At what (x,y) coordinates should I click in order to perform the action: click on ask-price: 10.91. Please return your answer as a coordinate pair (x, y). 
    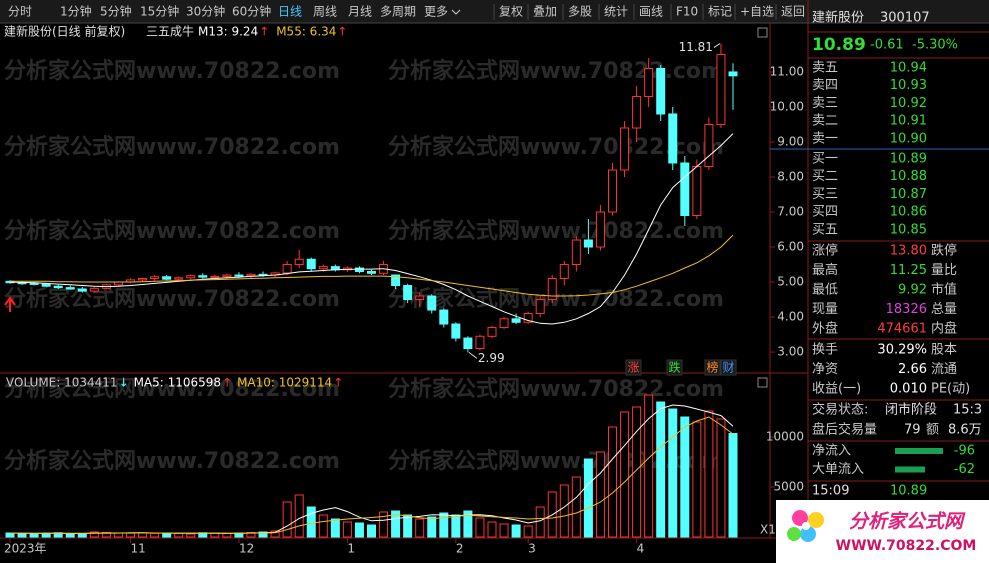
    Looking at the image, I should click on (908, 121).